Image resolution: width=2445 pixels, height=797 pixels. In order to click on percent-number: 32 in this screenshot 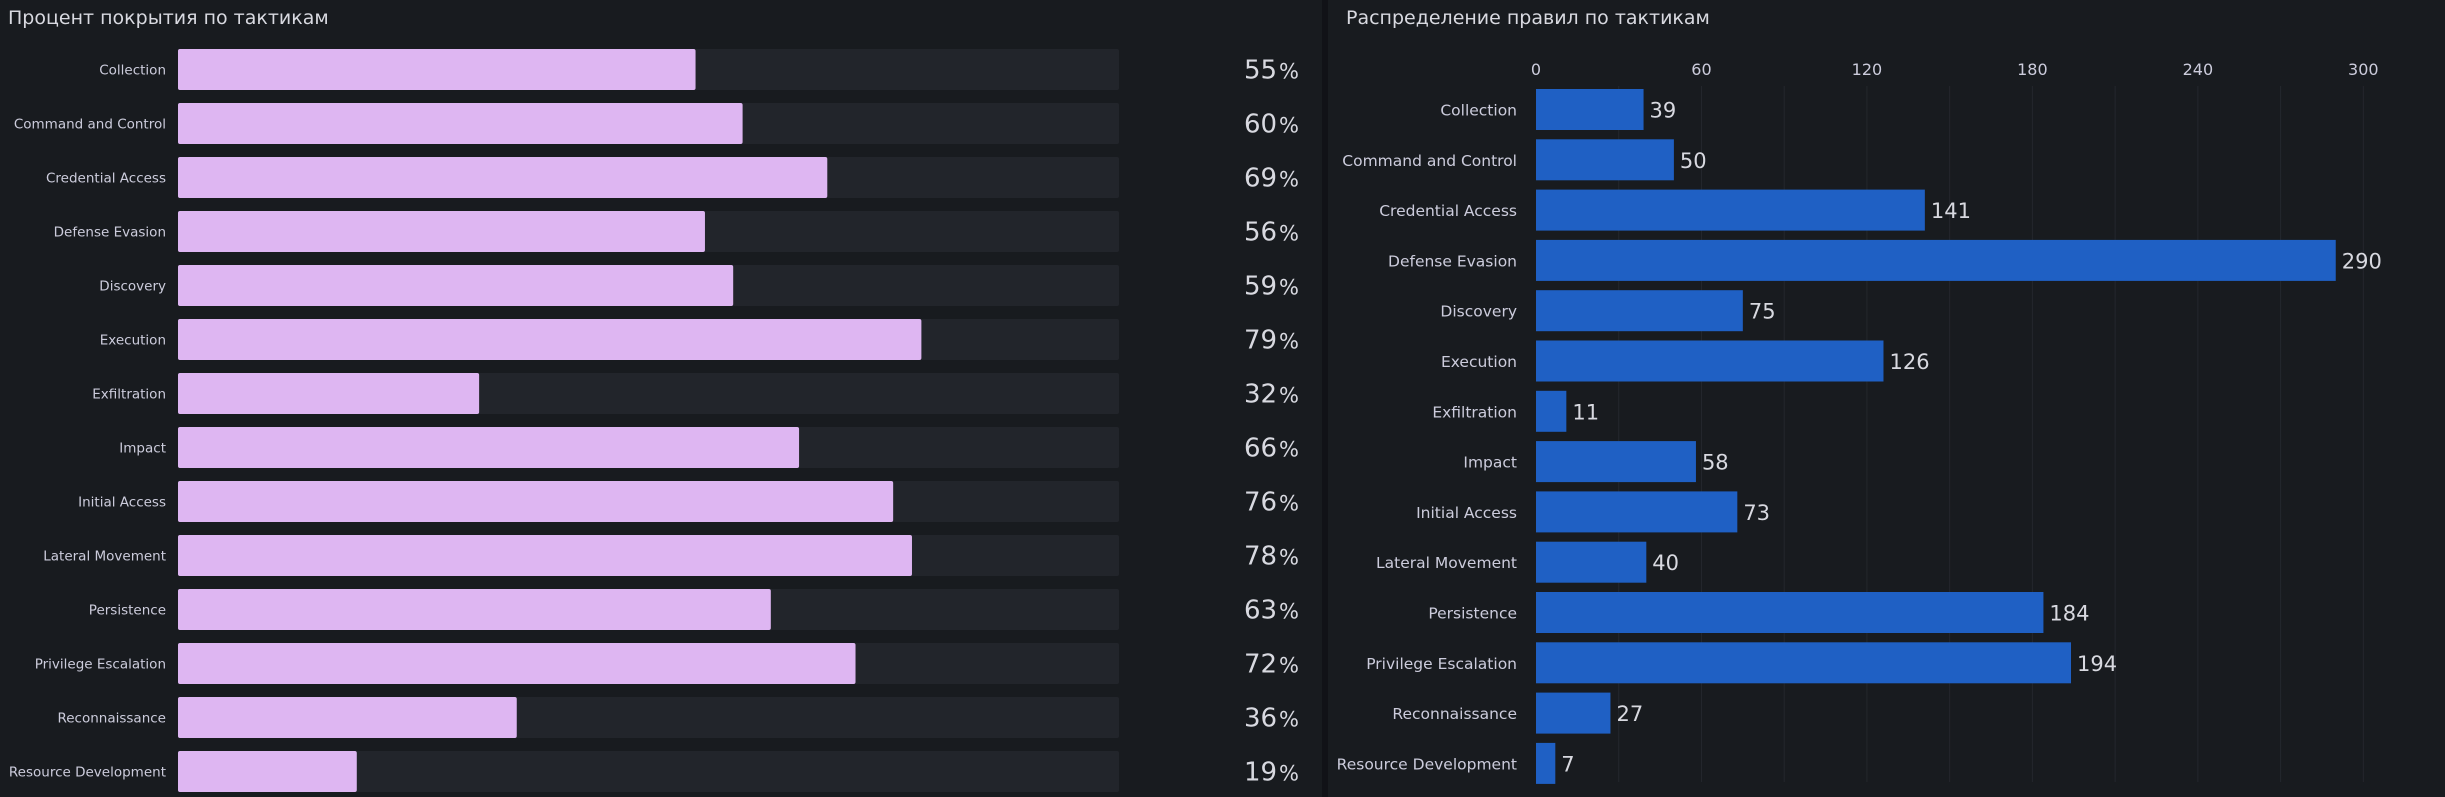, I will do `click(1260, 395)`.